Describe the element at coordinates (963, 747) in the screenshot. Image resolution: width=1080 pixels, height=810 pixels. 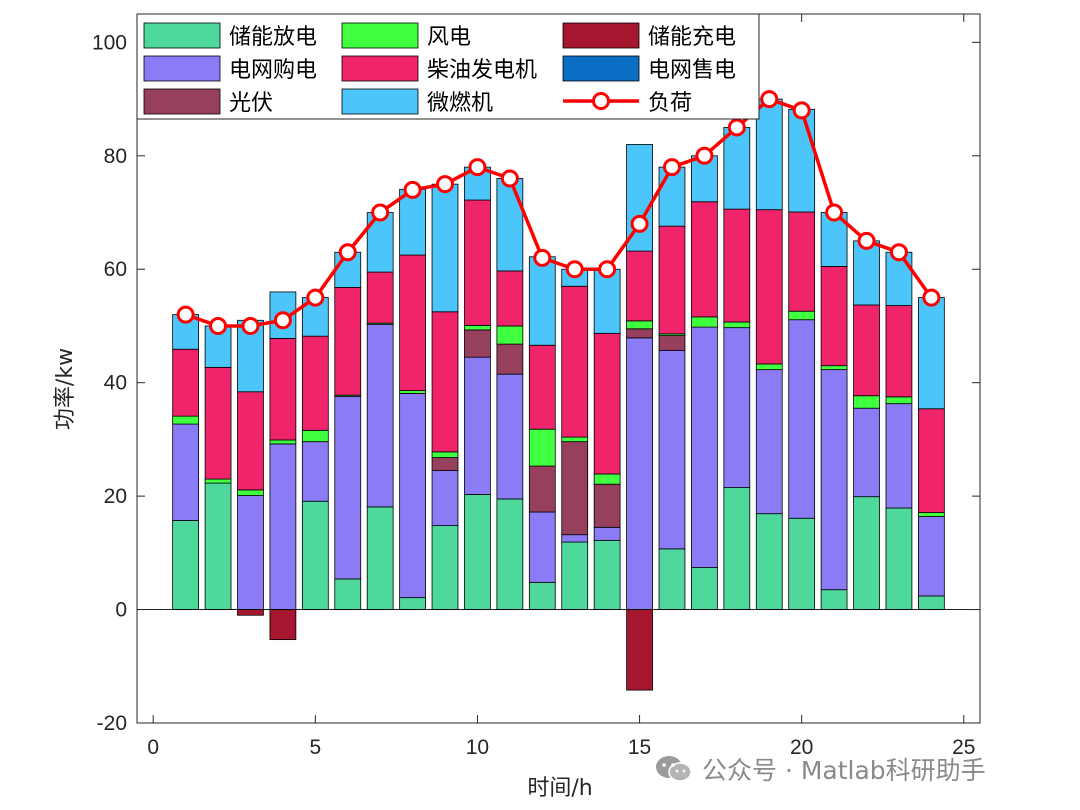
I see `x-tick-label-25: 25` at that location.